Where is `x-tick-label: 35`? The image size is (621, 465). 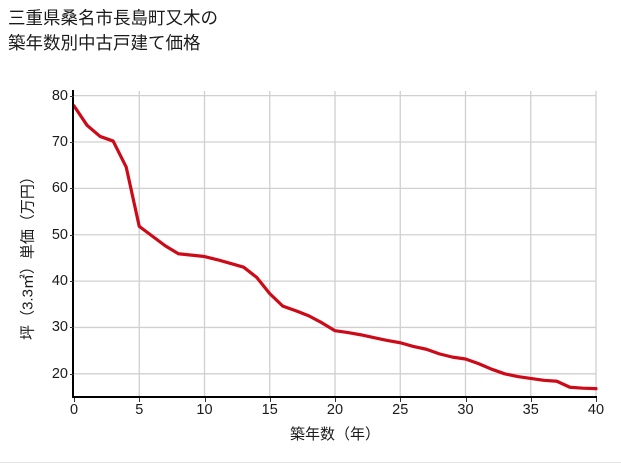
x-tick-label: 35 is located at coordinates (530, 410).